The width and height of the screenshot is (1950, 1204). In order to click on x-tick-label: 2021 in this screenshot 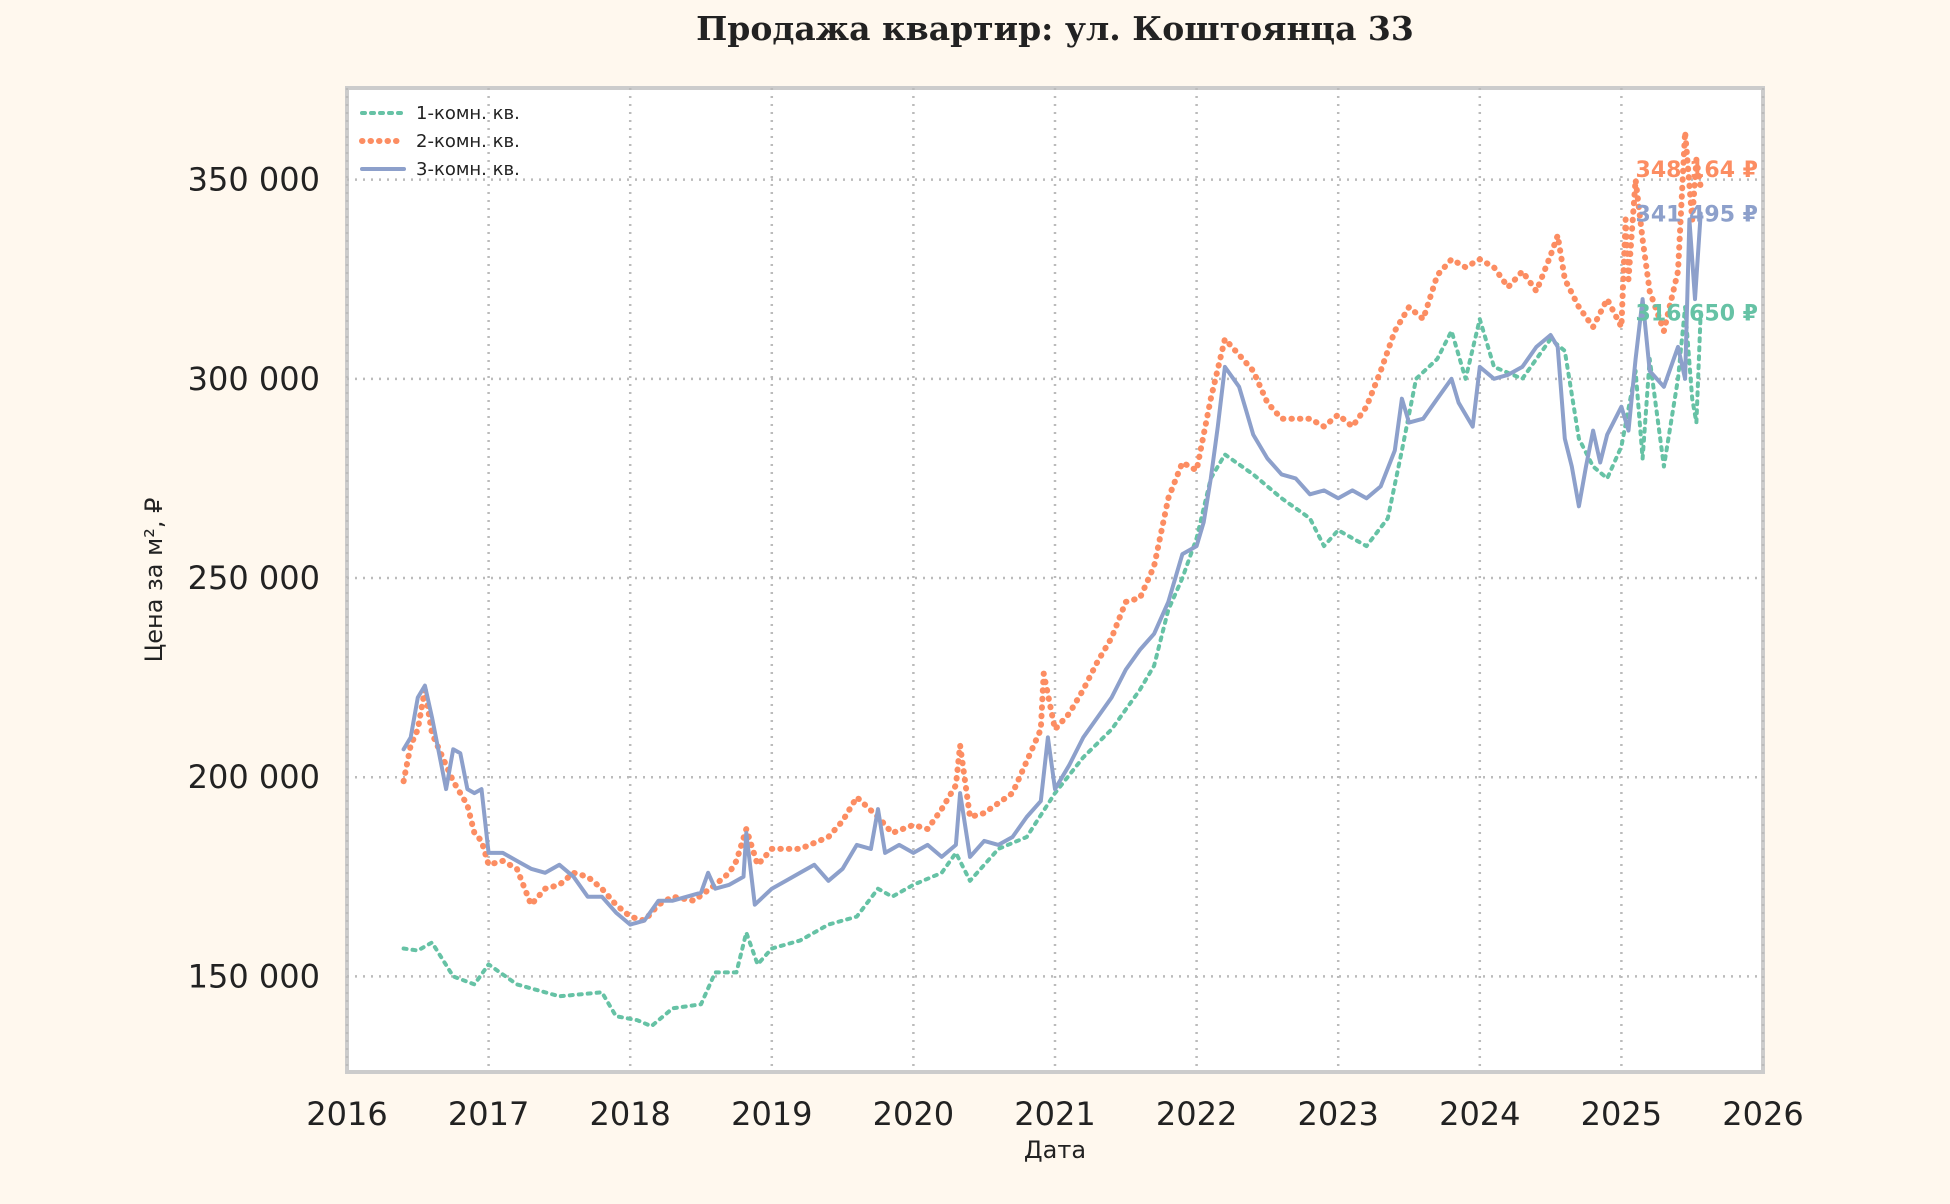, I will do `click(1054, 1114)`.